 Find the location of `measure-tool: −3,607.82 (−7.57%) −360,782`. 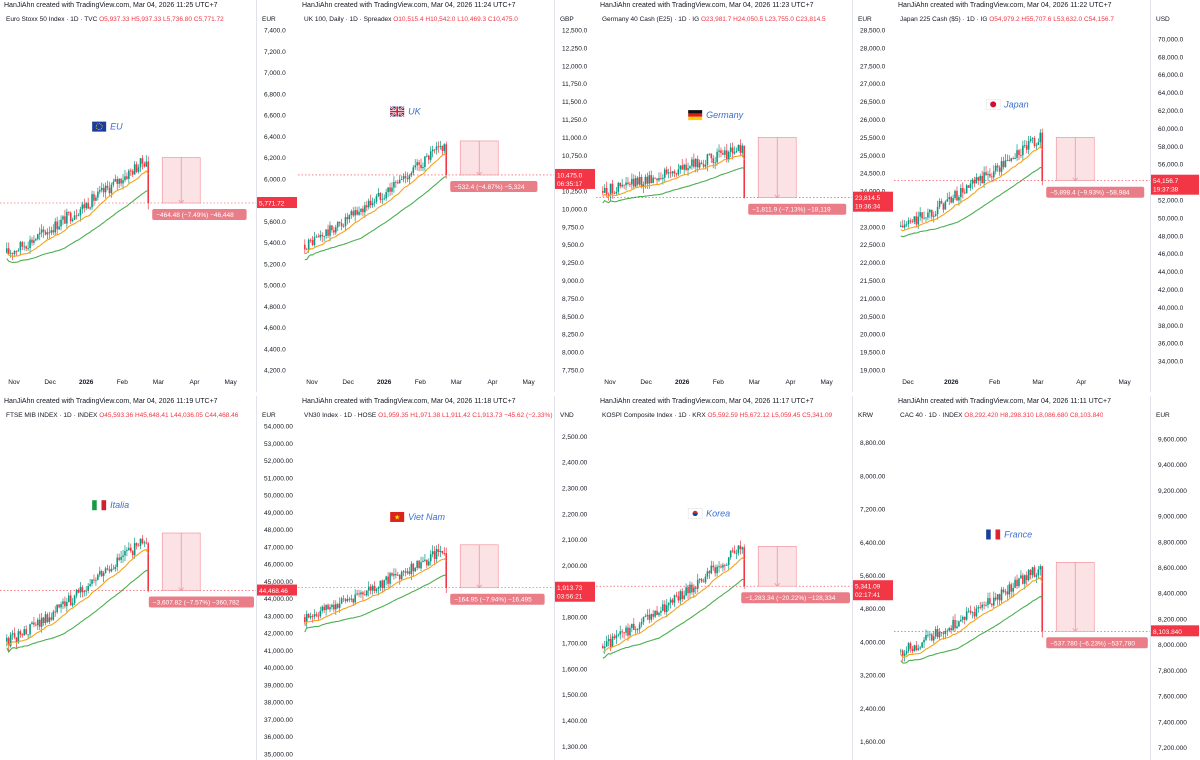

measure-tool: −3,607.82 (−7.57%) −360,782 is located at coordinates (201, 570).